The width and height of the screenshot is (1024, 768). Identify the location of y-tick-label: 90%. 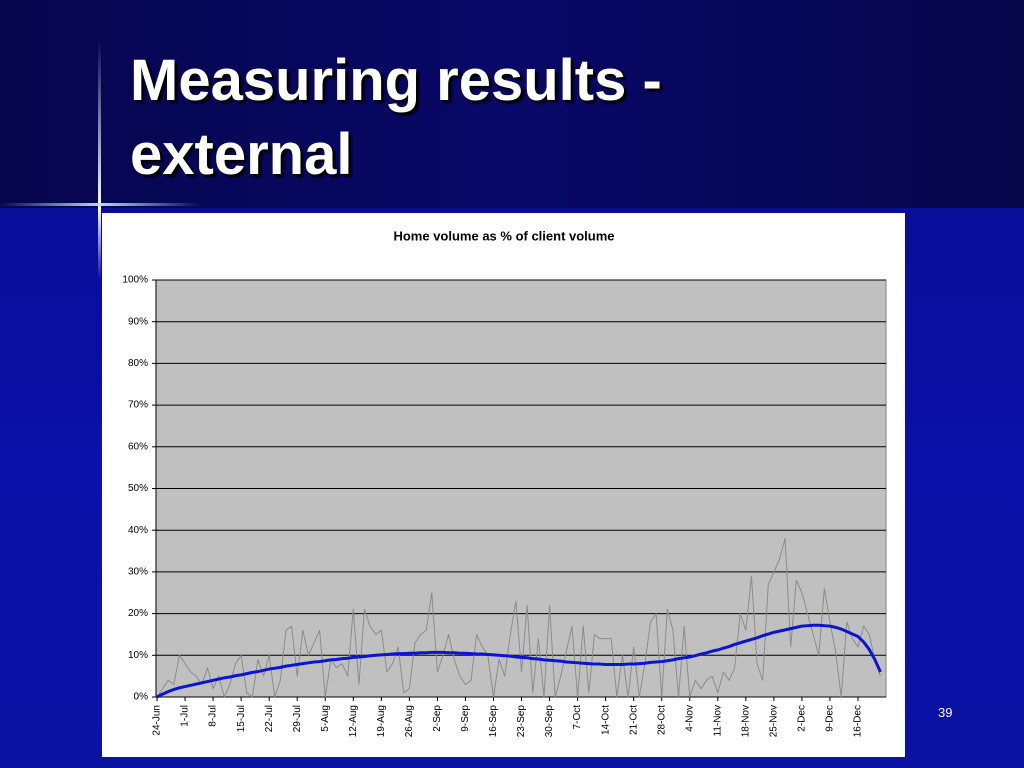
(138, 321).